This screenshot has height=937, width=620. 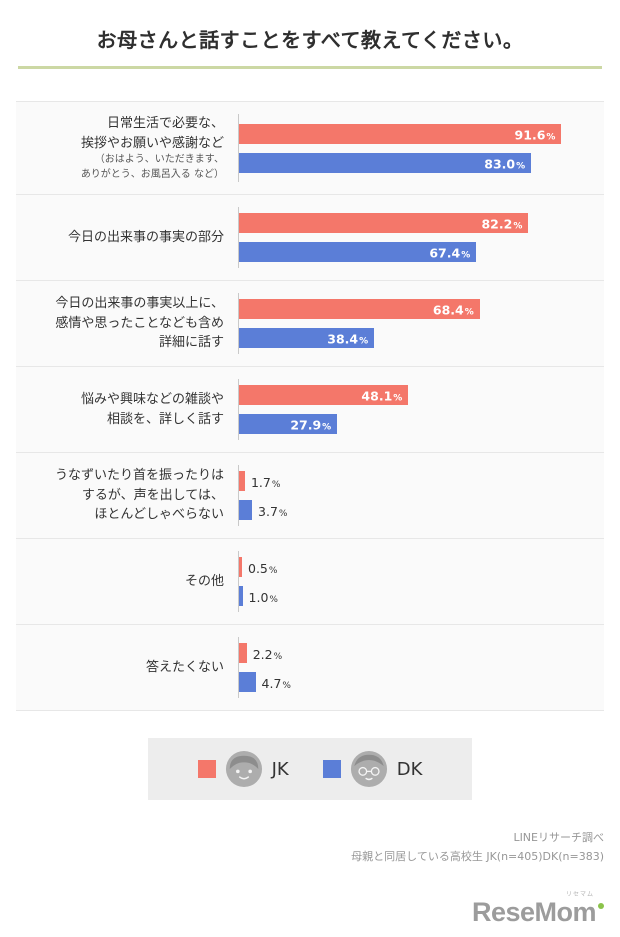 I want to click on jk-bar: 91.6%, so click(x=400, y=133).